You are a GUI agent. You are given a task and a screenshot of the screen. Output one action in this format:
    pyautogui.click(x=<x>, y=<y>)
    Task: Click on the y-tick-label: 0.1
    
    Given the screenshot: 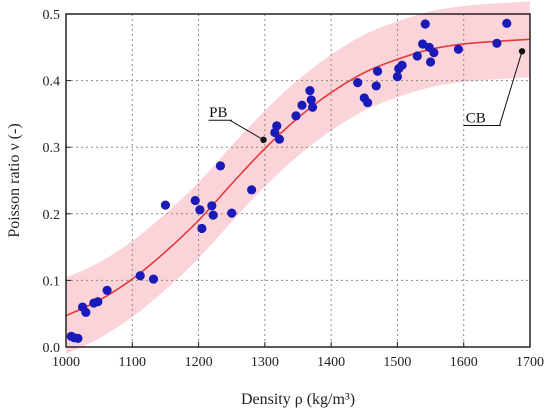 What is the action you would take?
    pyautogui.click(x=52, y=281)
    